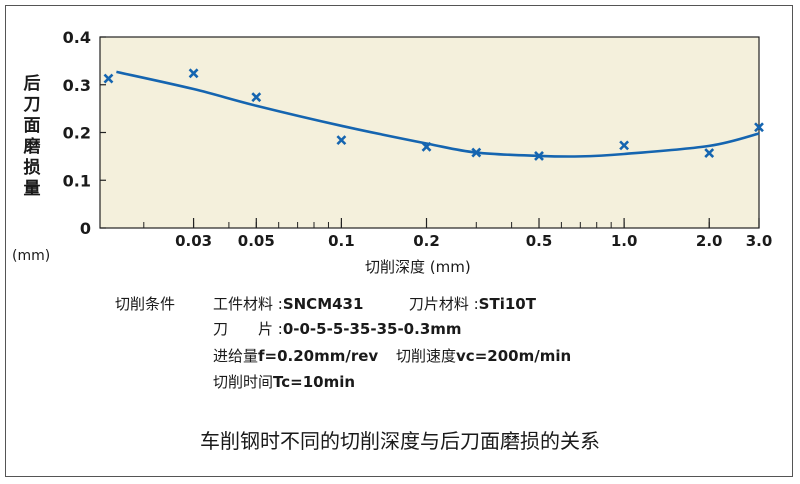 This screenshot has height=484, width=800. I want to click on x-tick-label: 0.05, so click(256, 241).